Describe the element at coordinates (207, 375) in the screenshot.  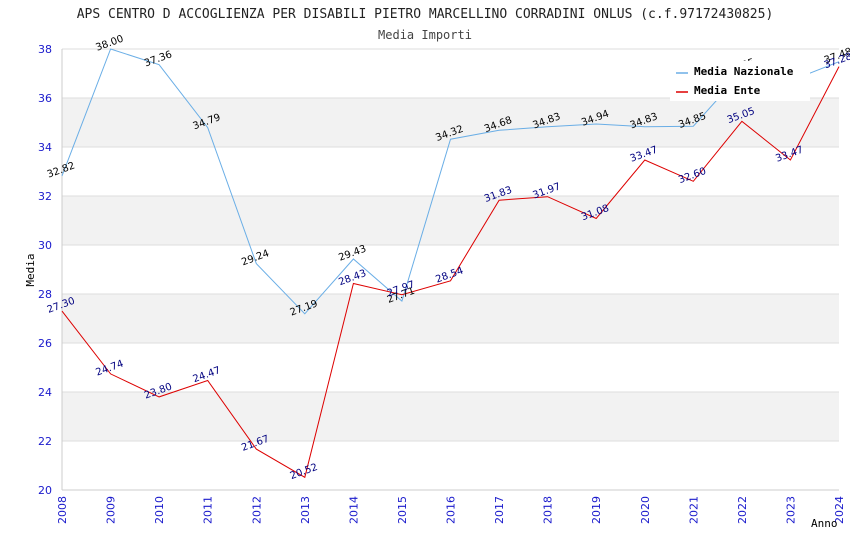
I see `data-label: 24.47` at that location.